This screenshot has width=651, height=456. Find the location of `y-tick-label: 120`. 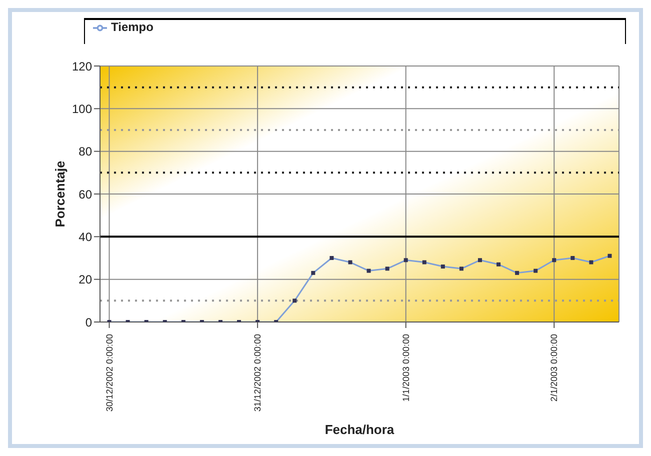

y-tick-label: 120 is located at coordinates (82, 66).